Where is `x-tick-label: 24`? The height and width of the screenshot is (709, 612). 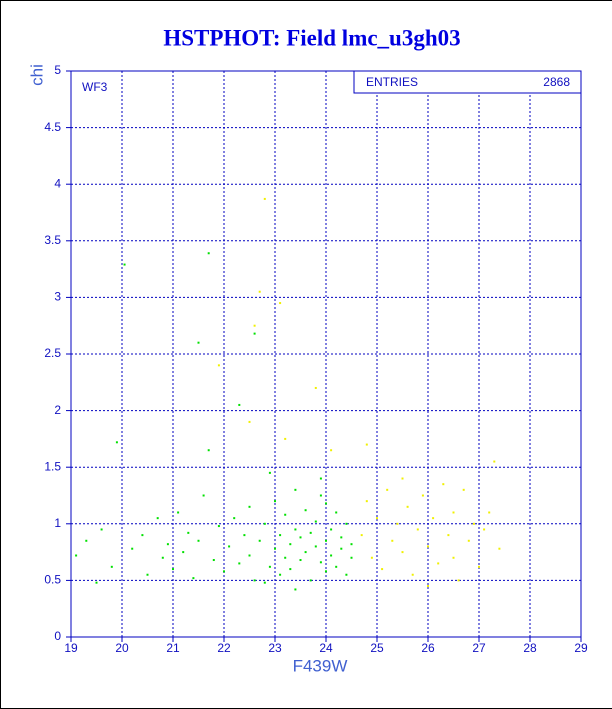 x-tick-label: 24 is located at coordinates (326, 648).